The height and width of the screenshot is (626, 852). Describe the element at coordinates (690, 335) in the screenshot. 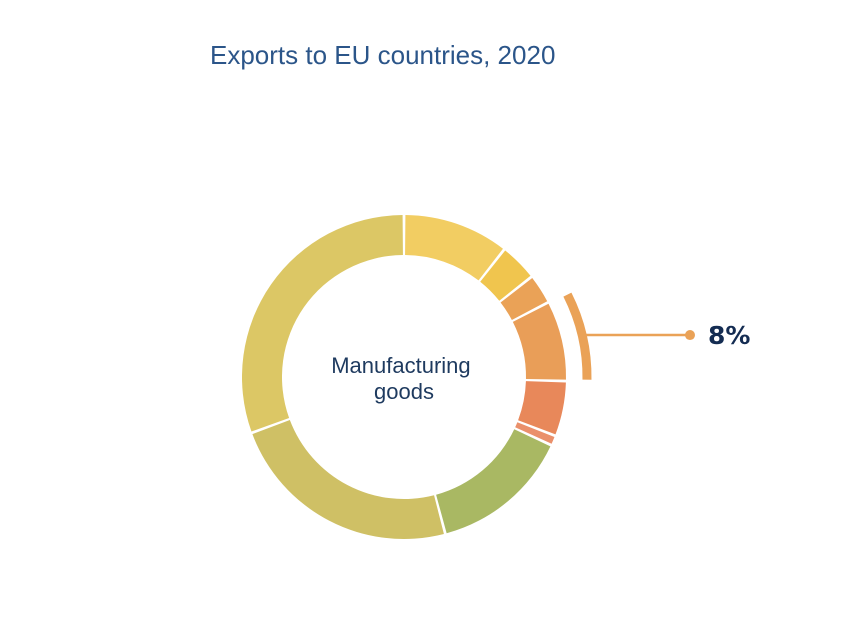

I see `callout-dot` at that location.